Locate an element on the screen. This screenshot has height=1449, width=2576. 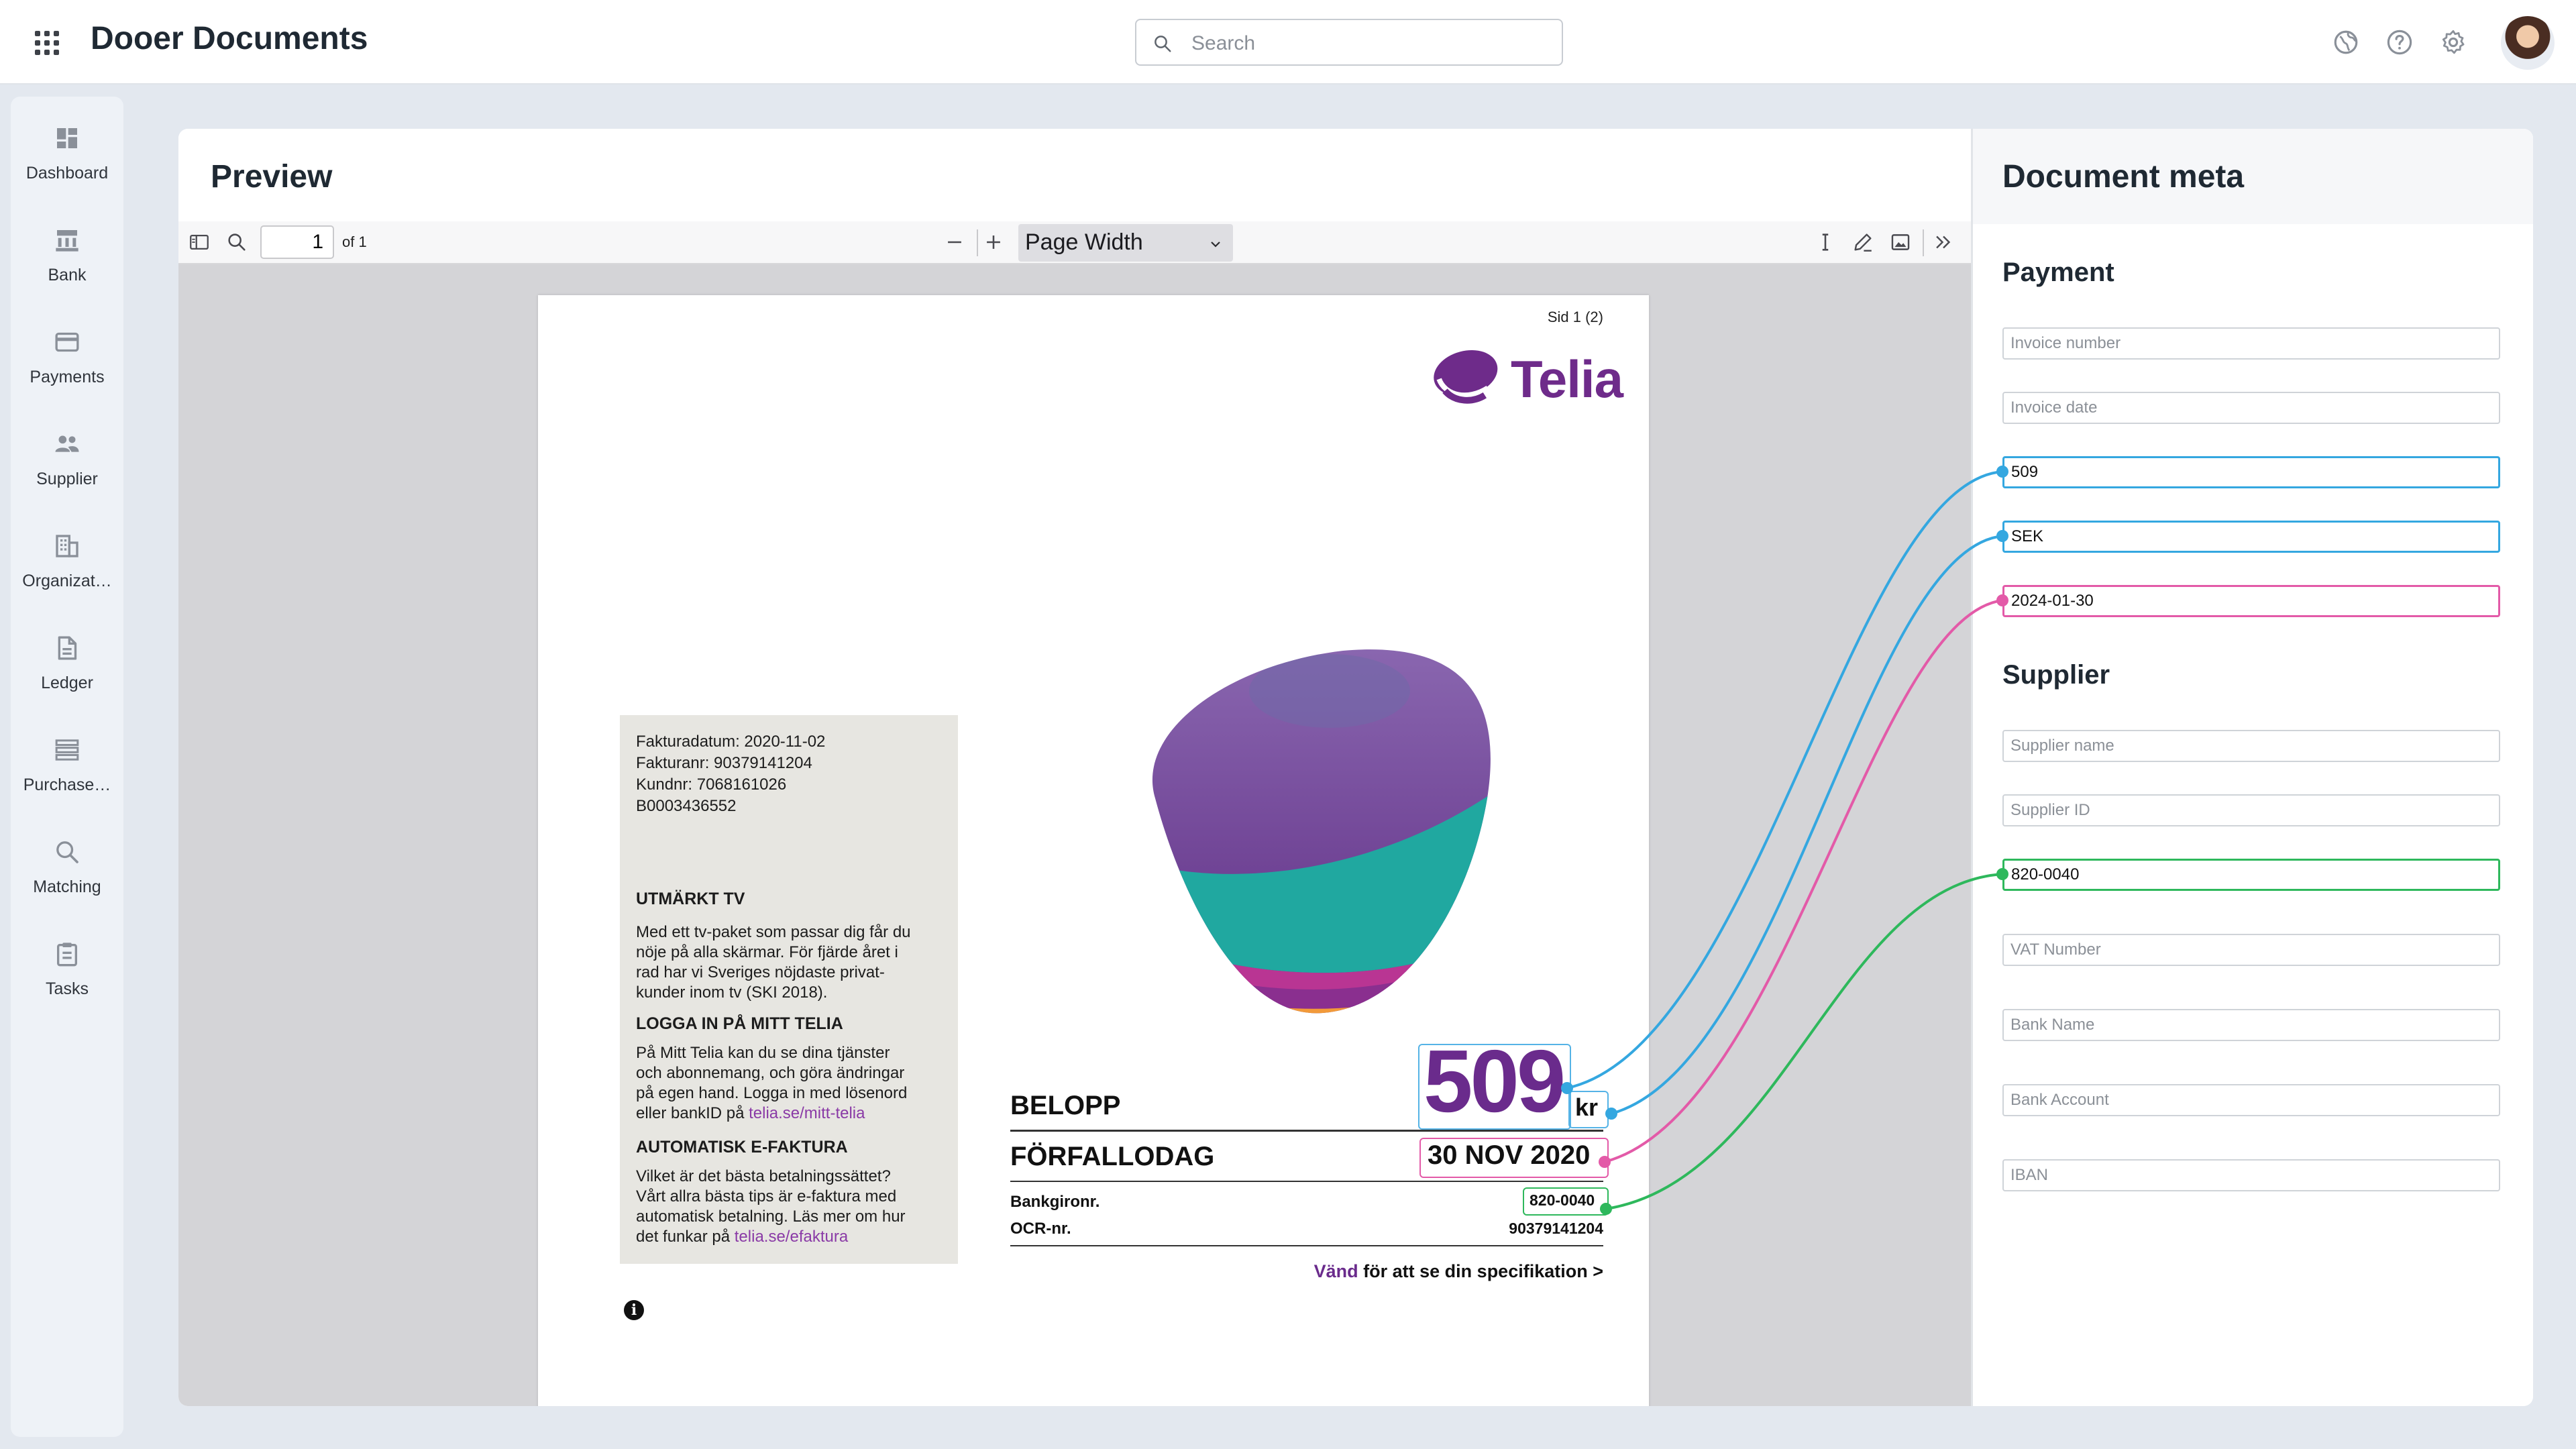
paragraph-line: det funkar på telia.se/efaktura is located at coordinates (793, 1237).